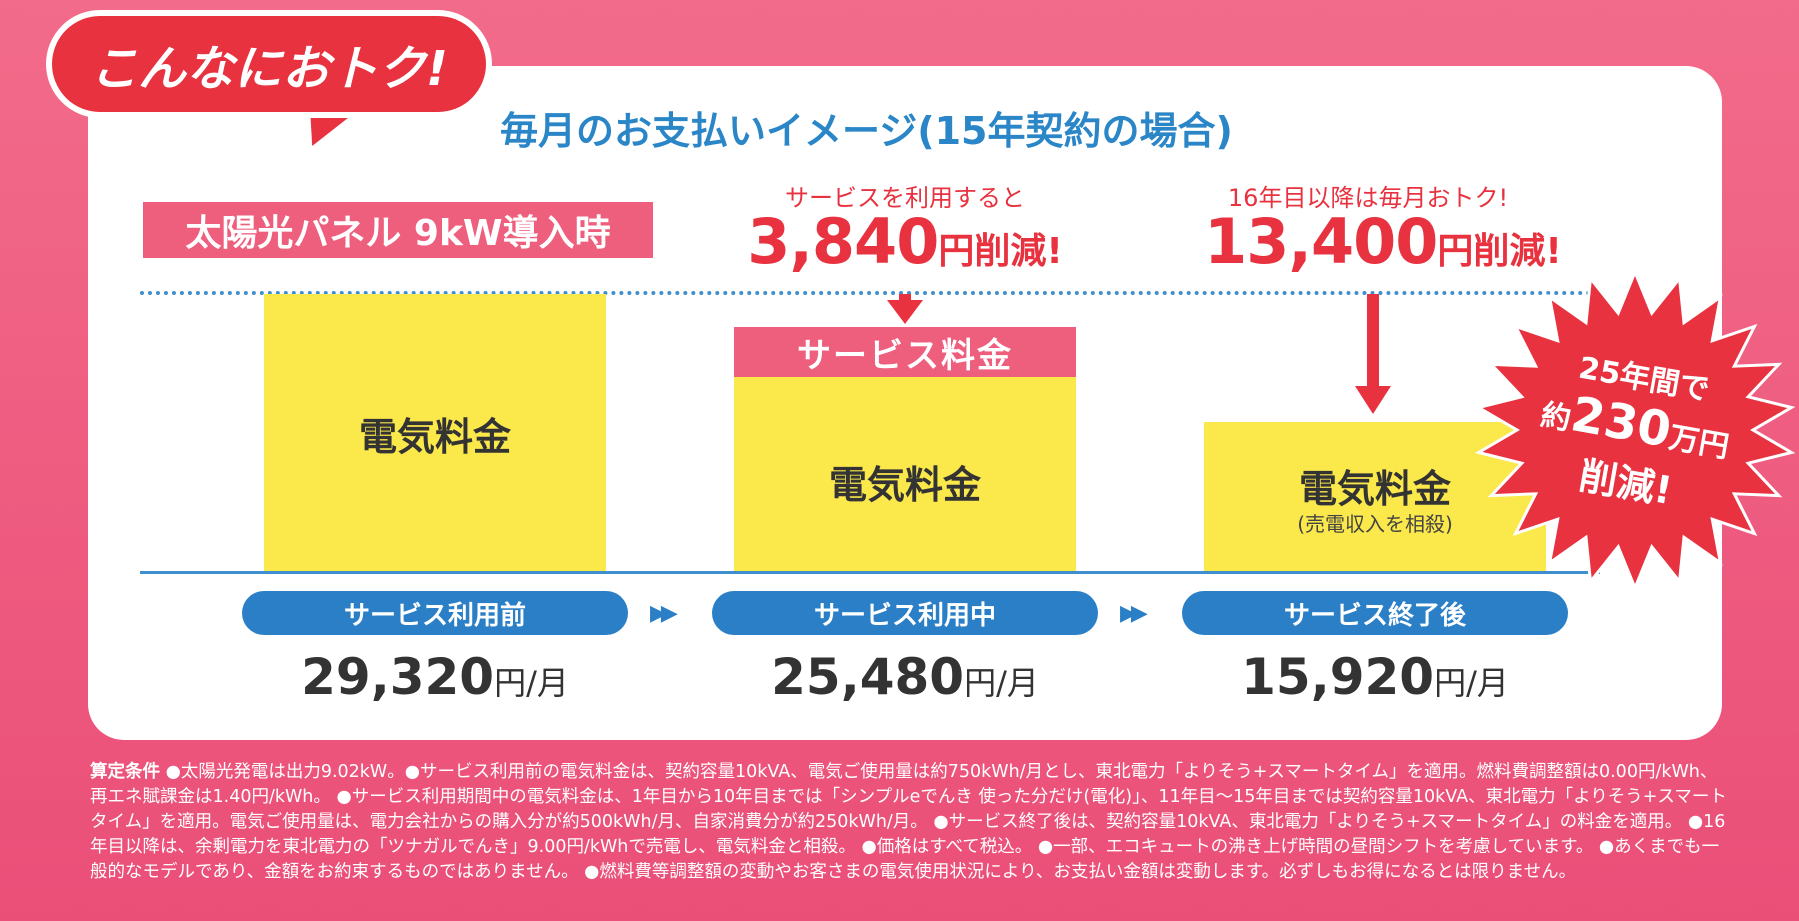 The height and width of the screenshot is (921, 1799). Describe the element at coordinates (1321, 241) in the screenshot. I see `saving-right-amount: 13,400` at that location.